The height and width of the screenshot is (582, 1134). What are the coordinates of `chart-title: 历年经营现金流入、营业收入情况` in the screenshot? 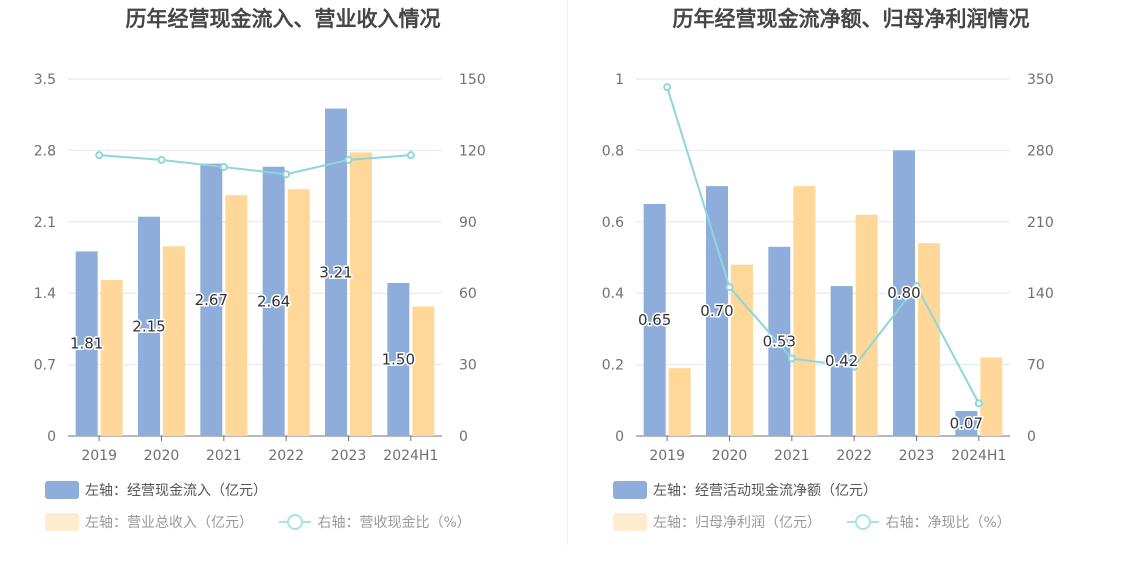 It's located at (283, 19).